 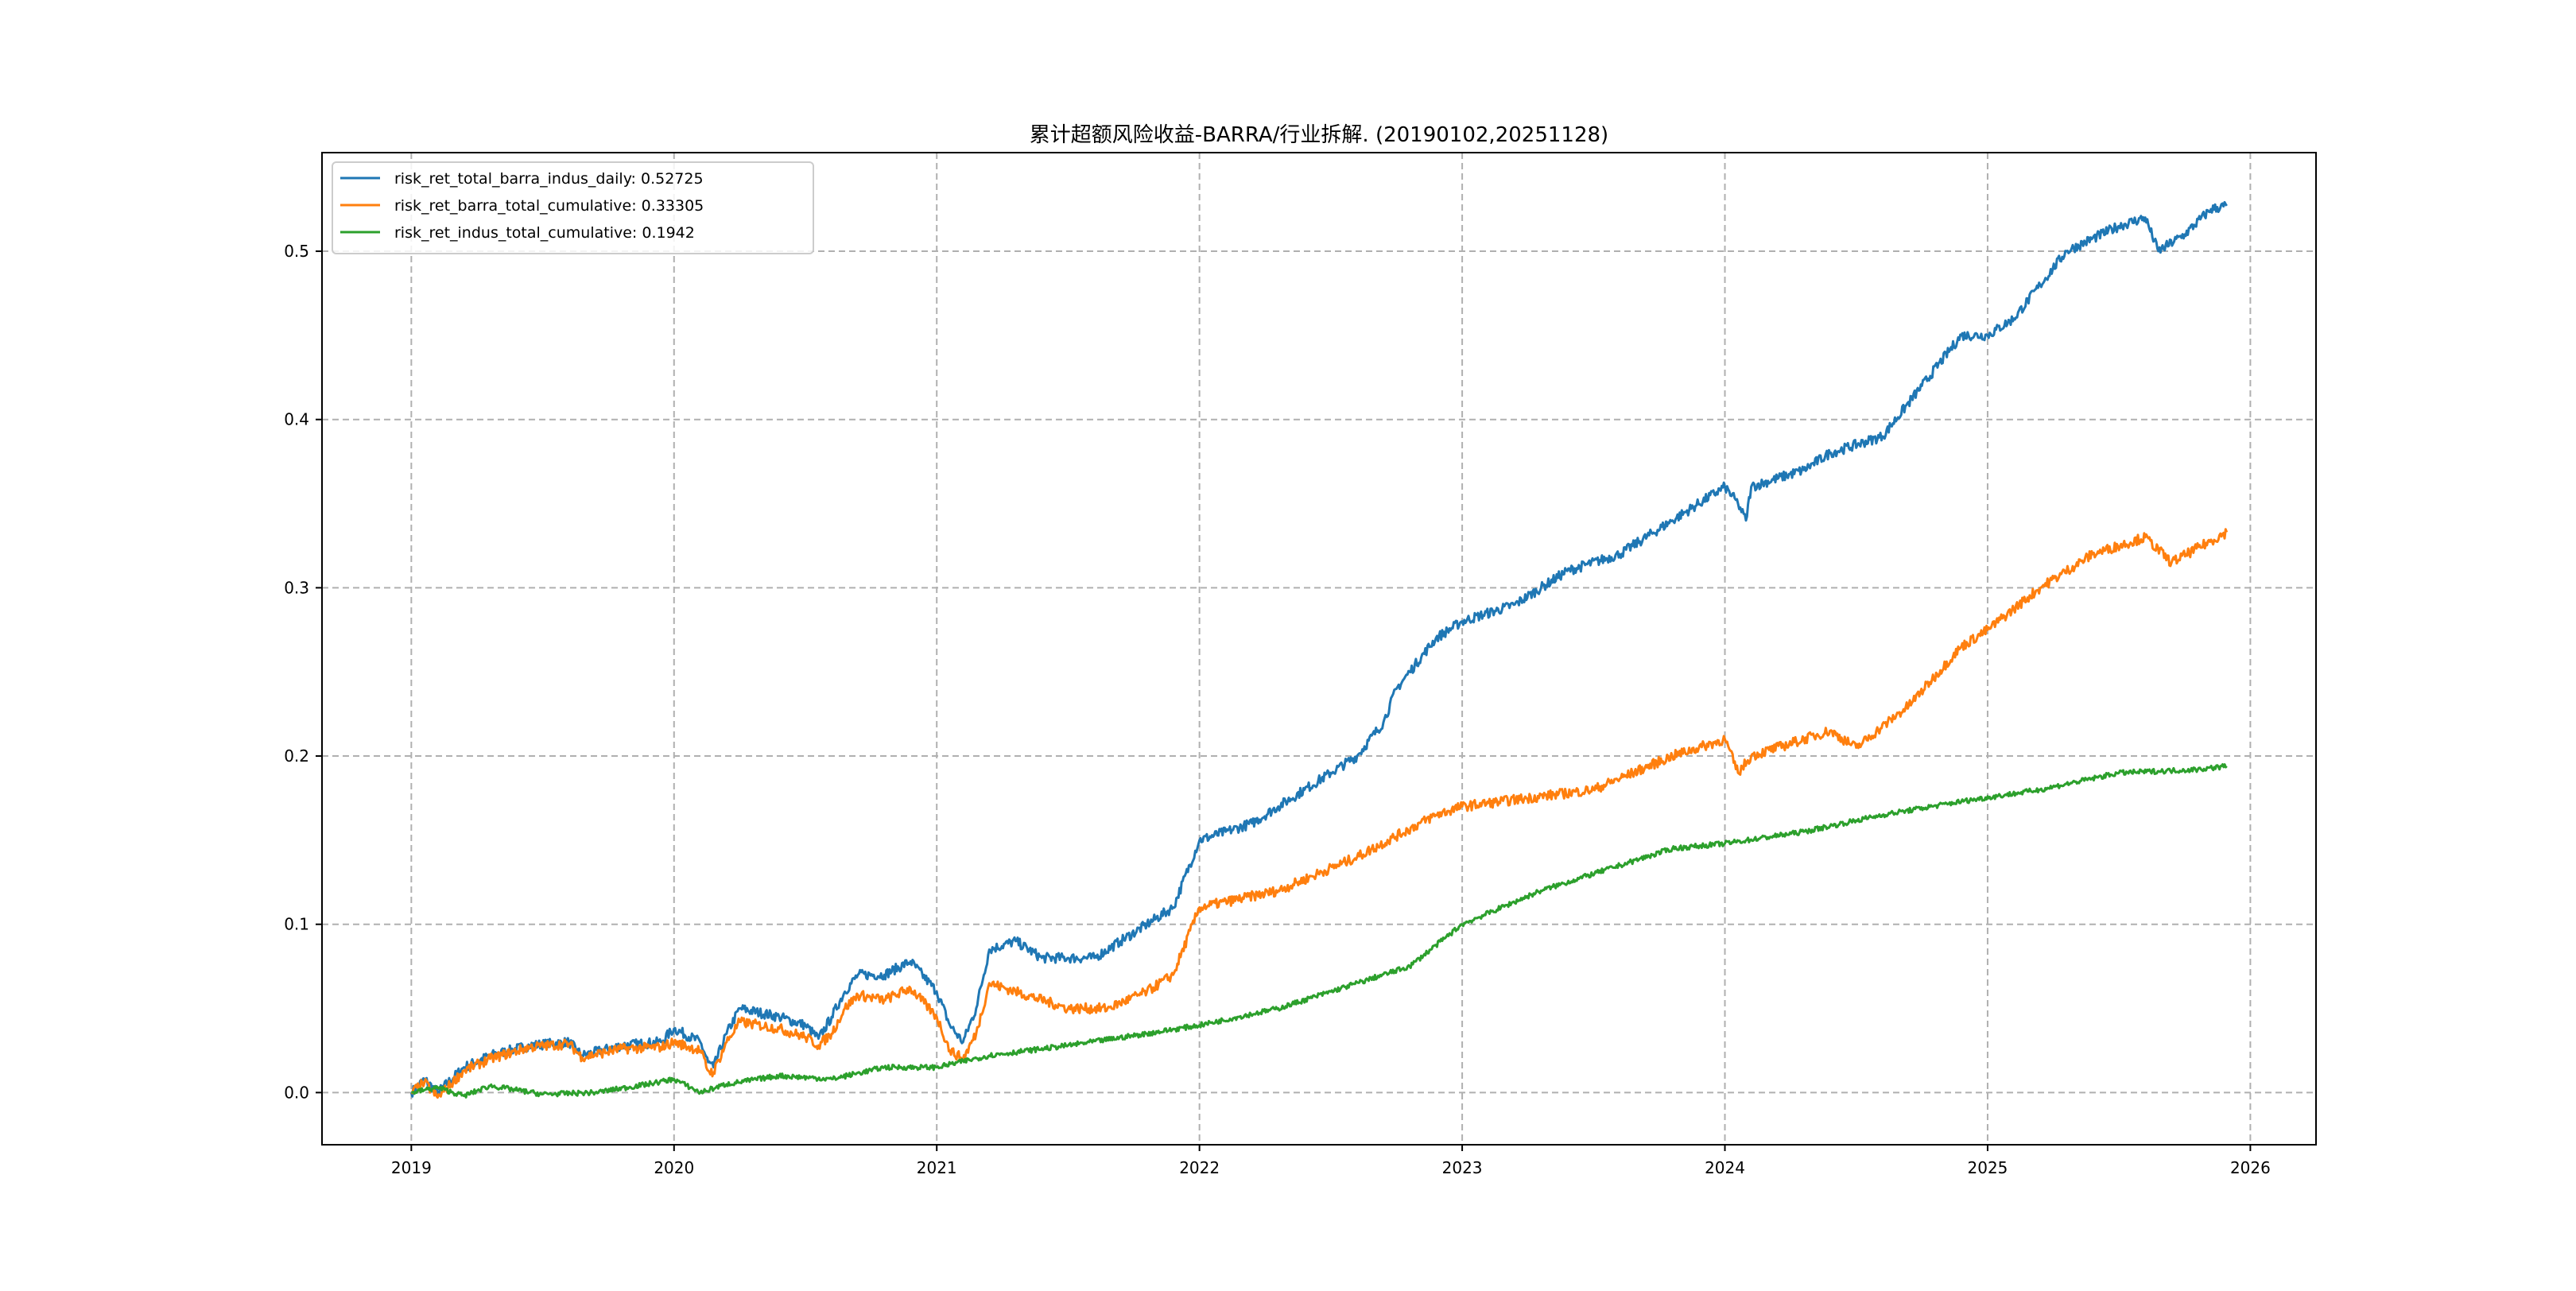 What do you see at coordinates (1725, 1167) in the screenshot?
I see `x-tick-label: 2024` at bounding box center [1725, 1167].